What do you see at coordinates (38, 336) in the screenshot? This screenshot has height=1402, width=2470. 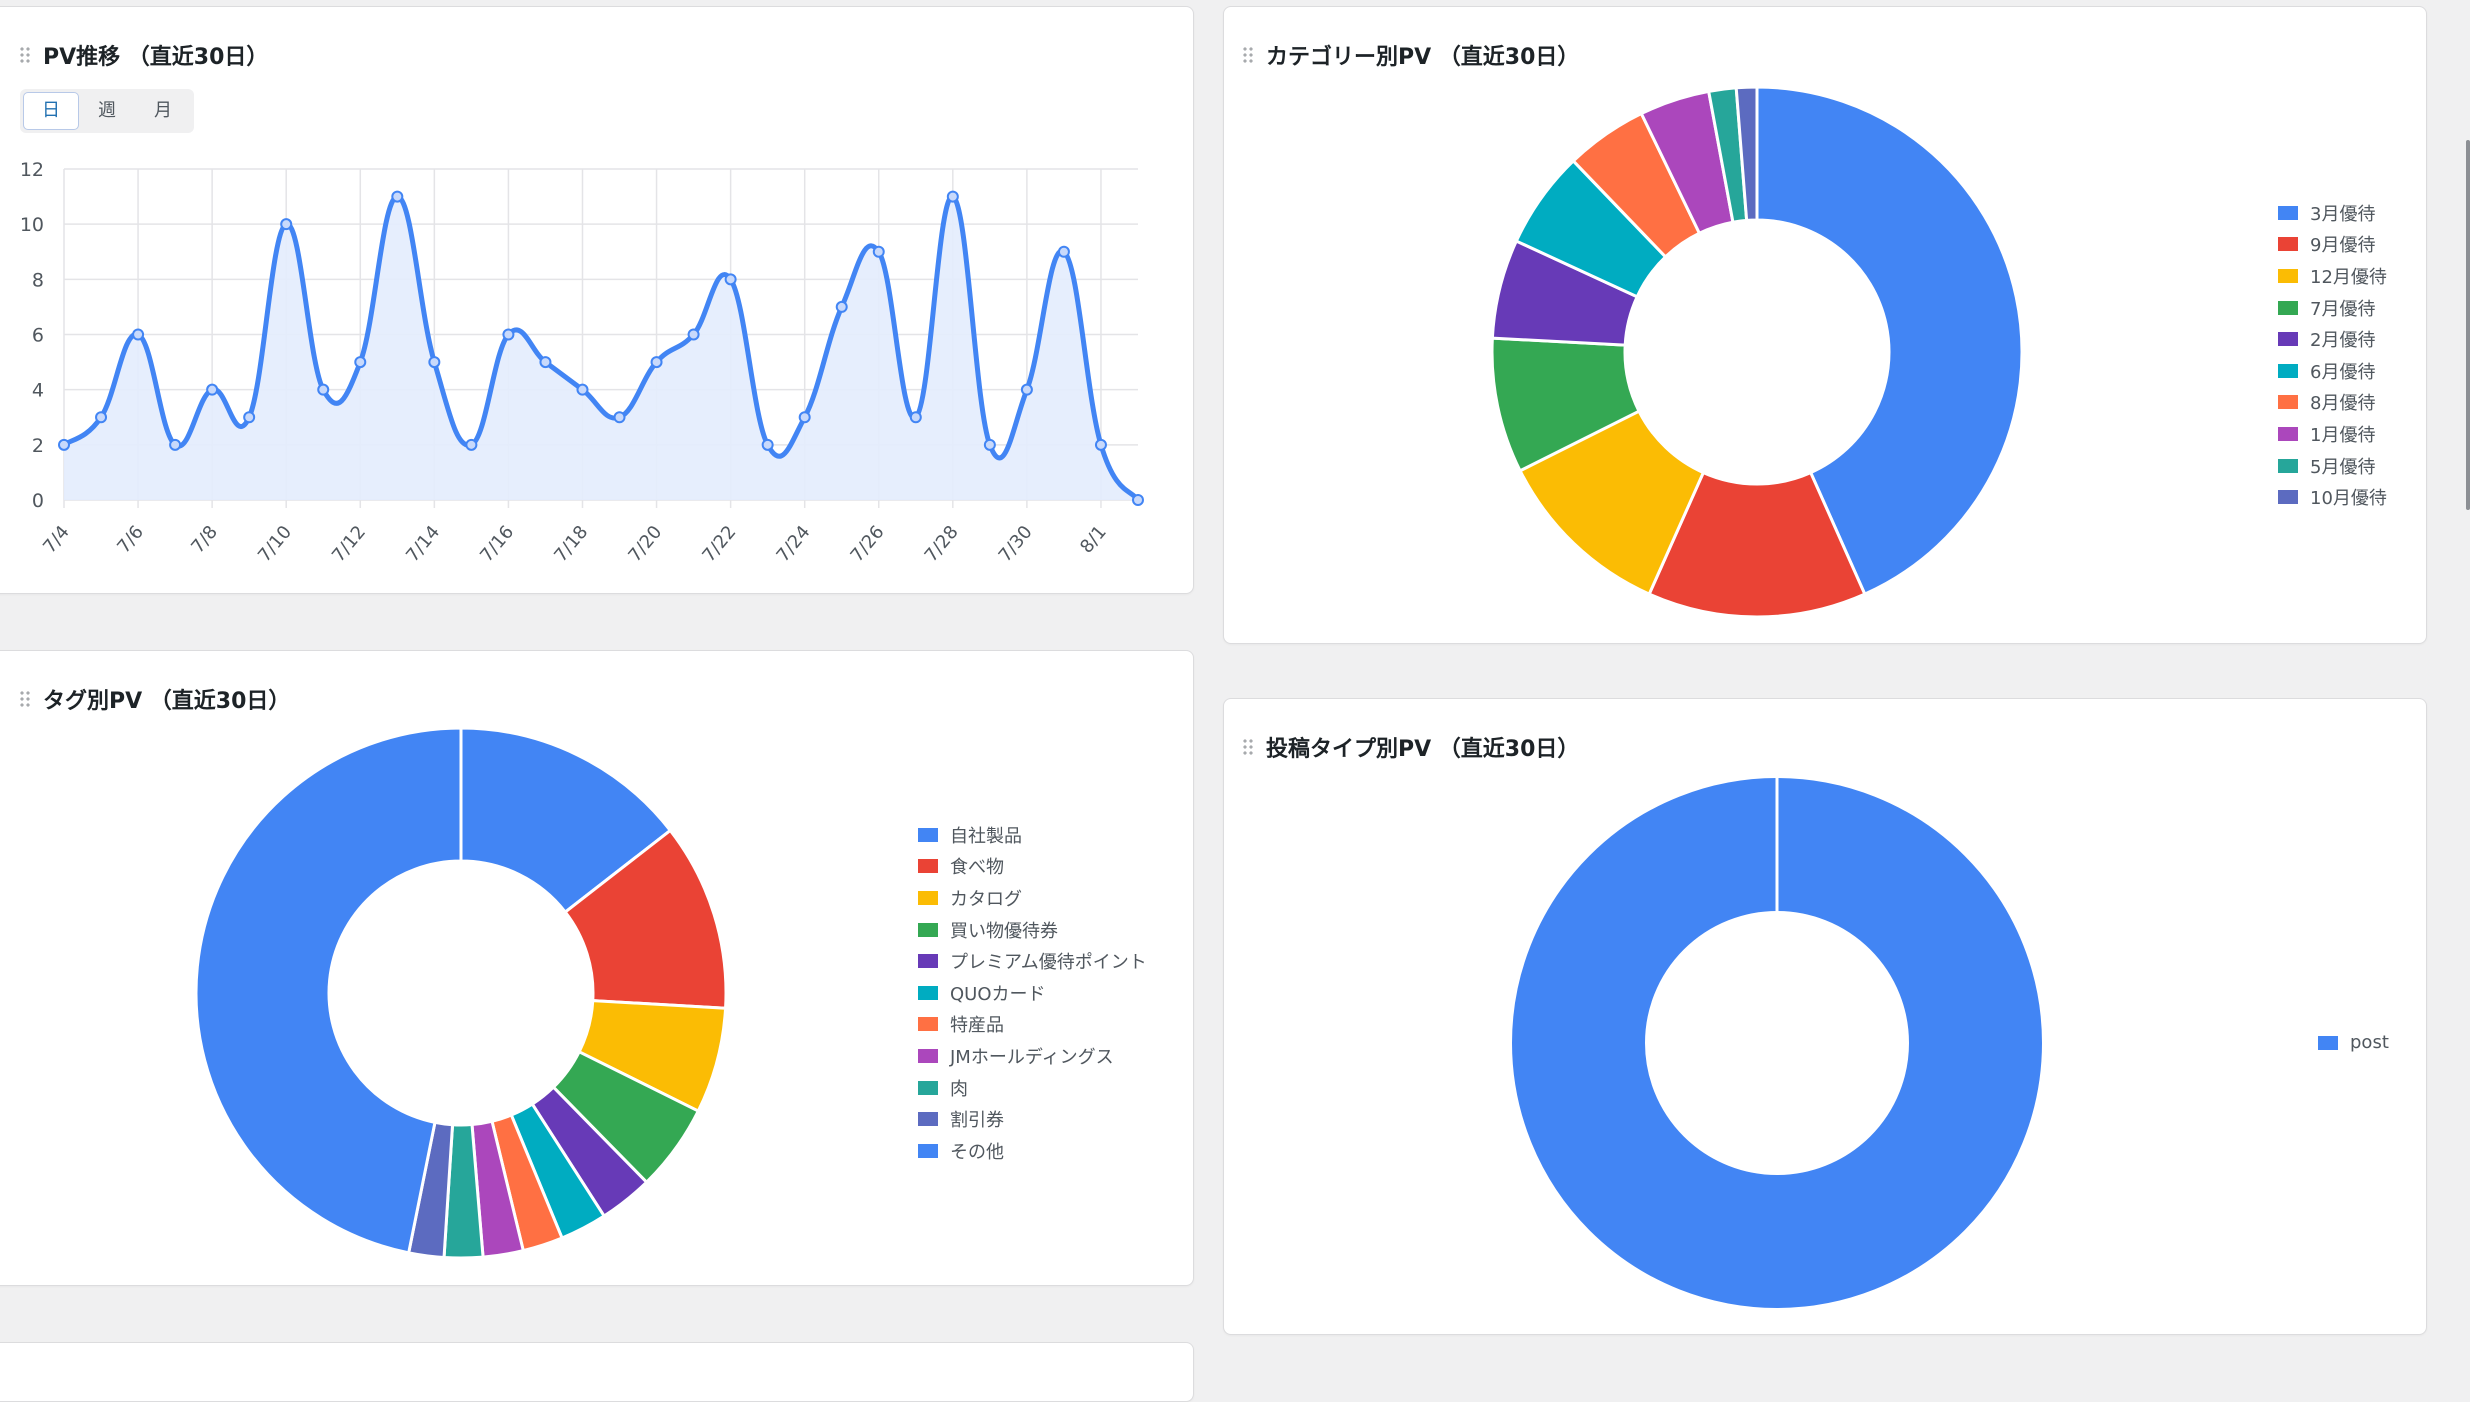 I see `y-tick-label: 6` at bounding box center [38, 336].